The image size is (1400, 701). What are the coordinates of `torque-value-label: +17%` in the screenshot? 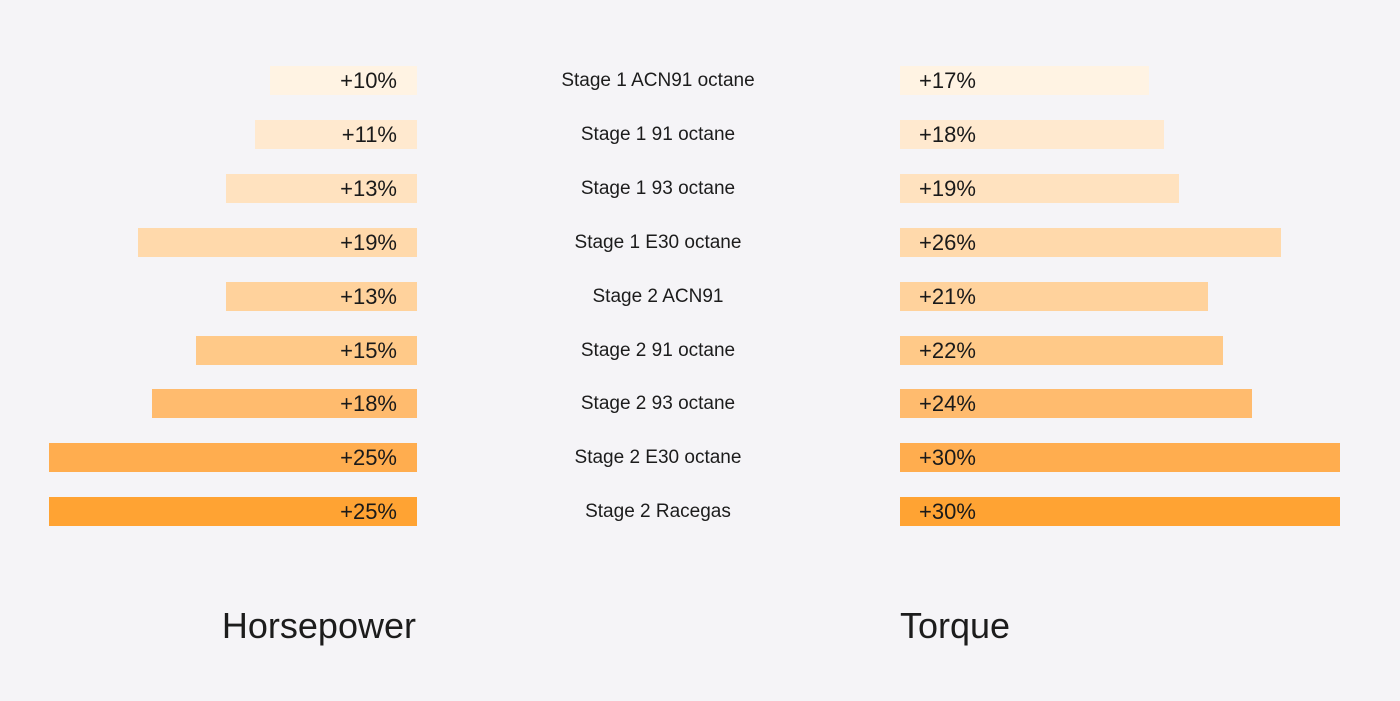 It's located at (947, 80).